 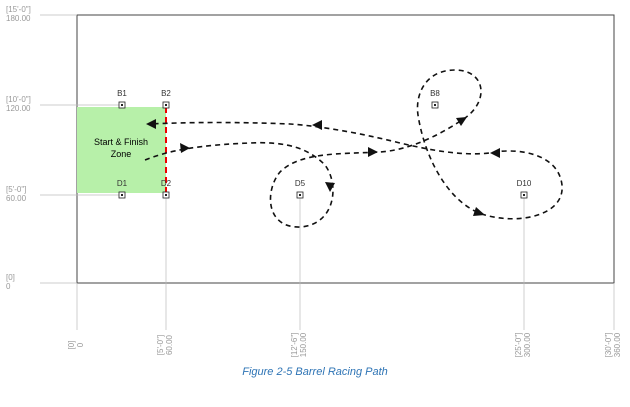 What do you see at coordinates (166, 93) in the screenshot?
I see `barrel-label: B2` at bounding box center [166, 93].